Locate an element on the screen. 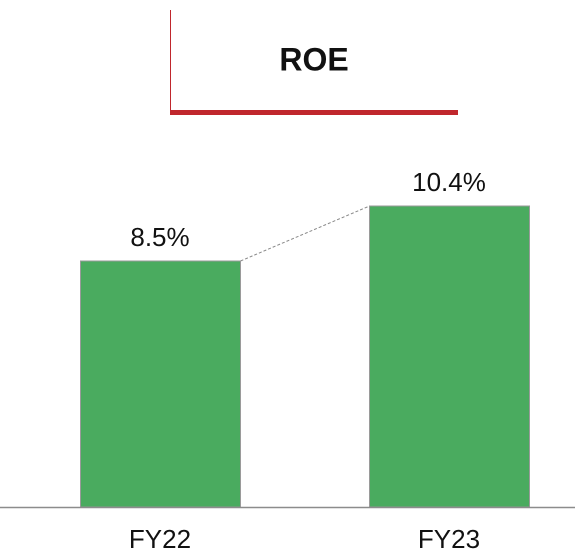 This screenshot has height=557, width=575. value-label: 8.5% is located at coordinates (159, 237).